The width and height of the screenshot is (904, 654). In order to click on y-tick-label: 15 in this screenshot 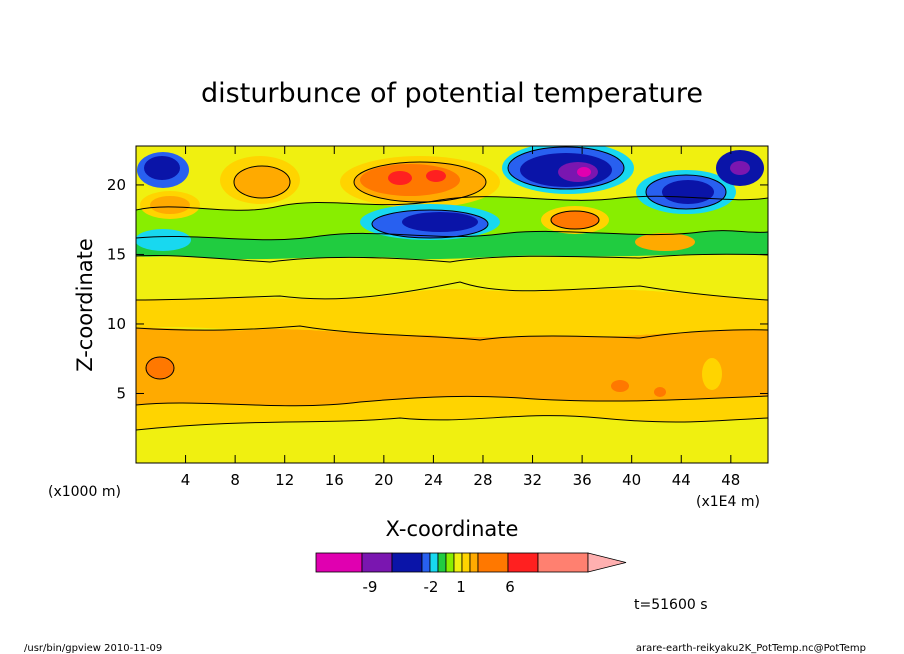, I will do `click(116, 254)`.